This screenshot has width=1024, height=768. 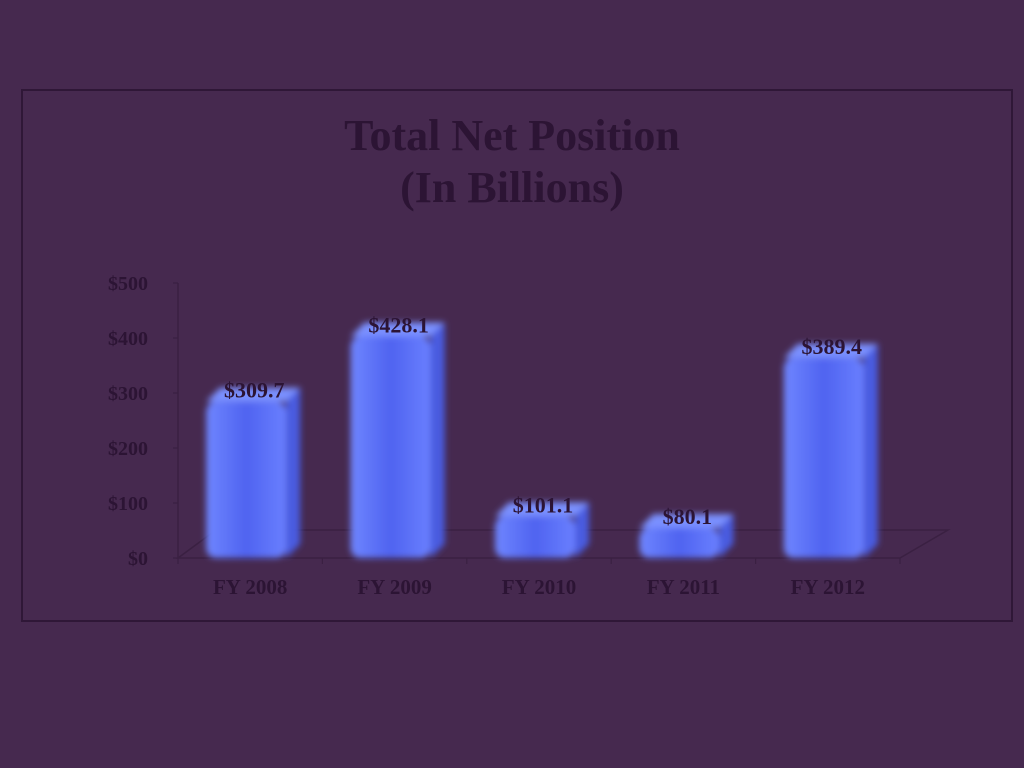 I want to click on chart-title-line-2: (In Billions), so click(x=512, y=187).